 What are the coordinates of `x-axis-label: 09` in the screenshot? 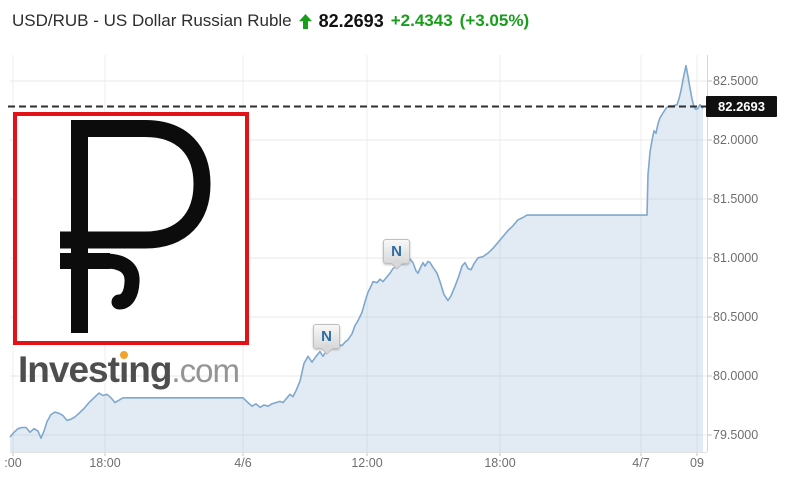 It's located at (697, 463).